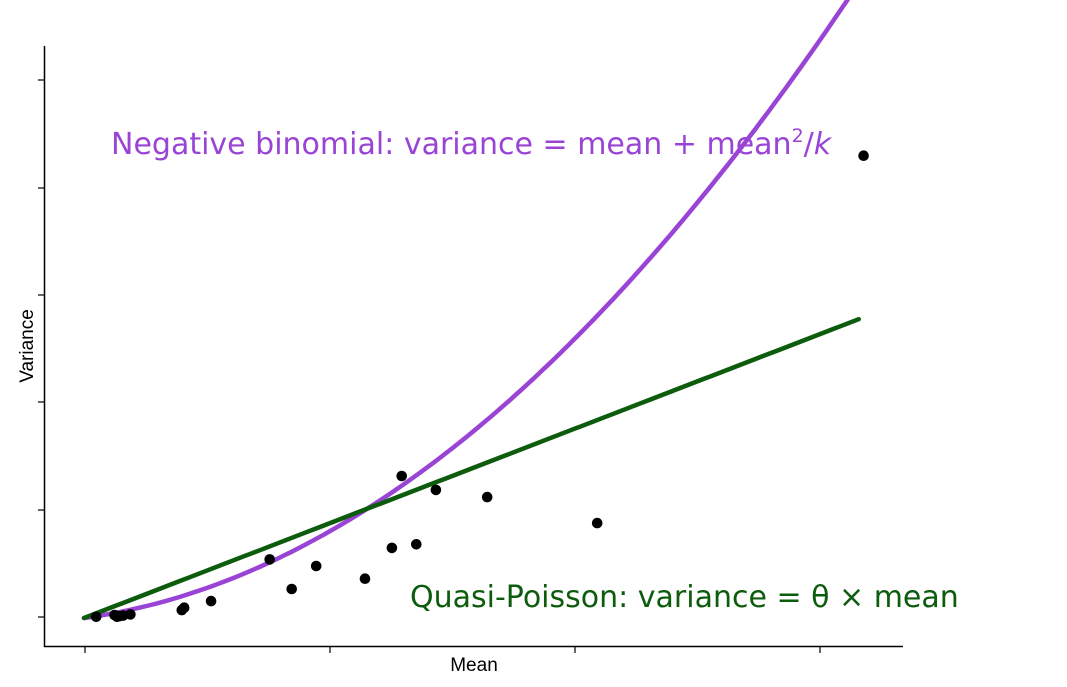 This screenshot has height=687, width=1067. Describe the element at coordinates (41, 348) in the screenshot. I see `y-ticks` at that location.